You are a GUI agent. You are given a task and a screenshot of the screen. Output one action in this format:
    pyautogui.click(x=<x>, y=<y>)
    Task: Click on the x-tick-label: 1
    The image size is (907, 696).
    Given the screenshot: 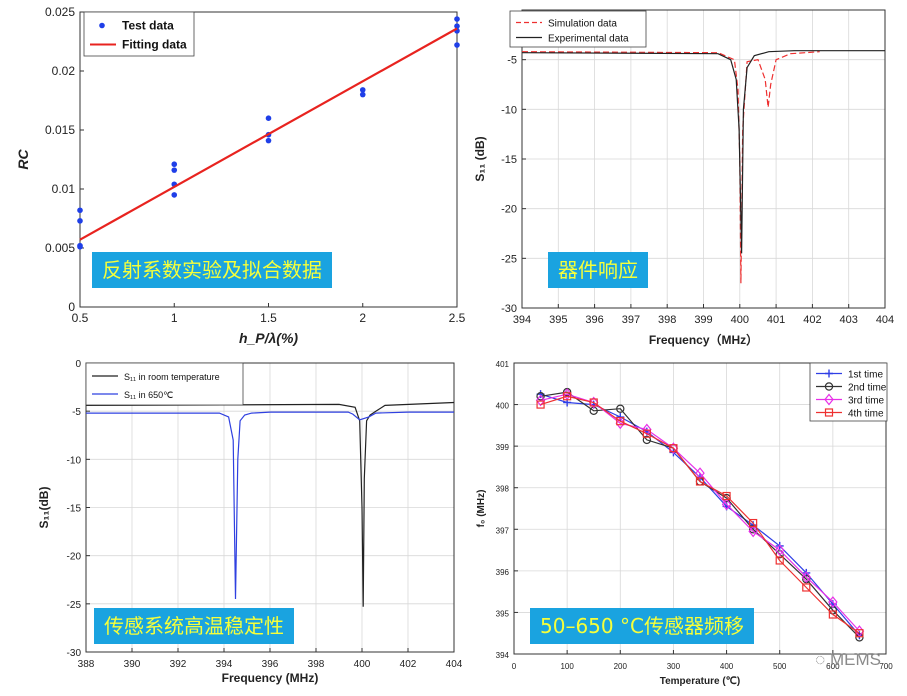 What is the action you would take?
    pyautogui.click(x=174, y=318)
    